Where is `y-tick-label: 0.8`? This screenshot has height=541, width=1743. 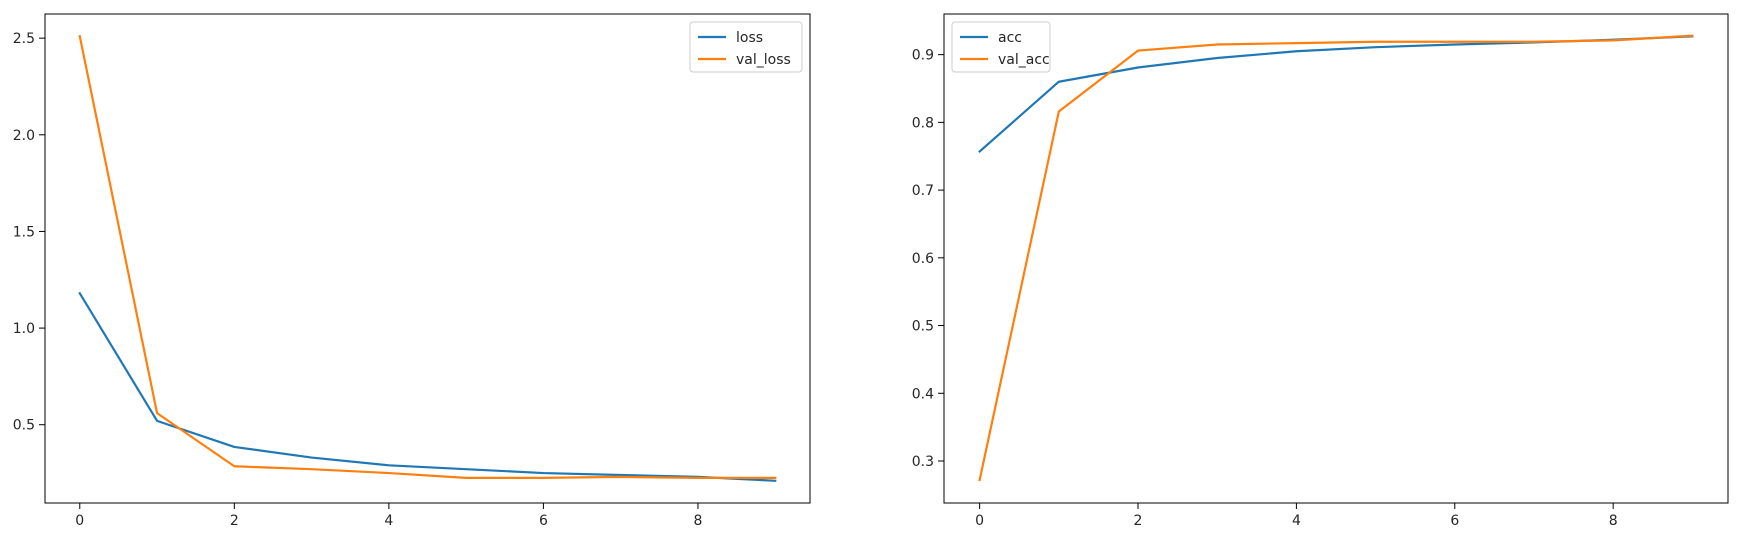
y-tick-label: 0.8 is located at coordinates (923, 123).